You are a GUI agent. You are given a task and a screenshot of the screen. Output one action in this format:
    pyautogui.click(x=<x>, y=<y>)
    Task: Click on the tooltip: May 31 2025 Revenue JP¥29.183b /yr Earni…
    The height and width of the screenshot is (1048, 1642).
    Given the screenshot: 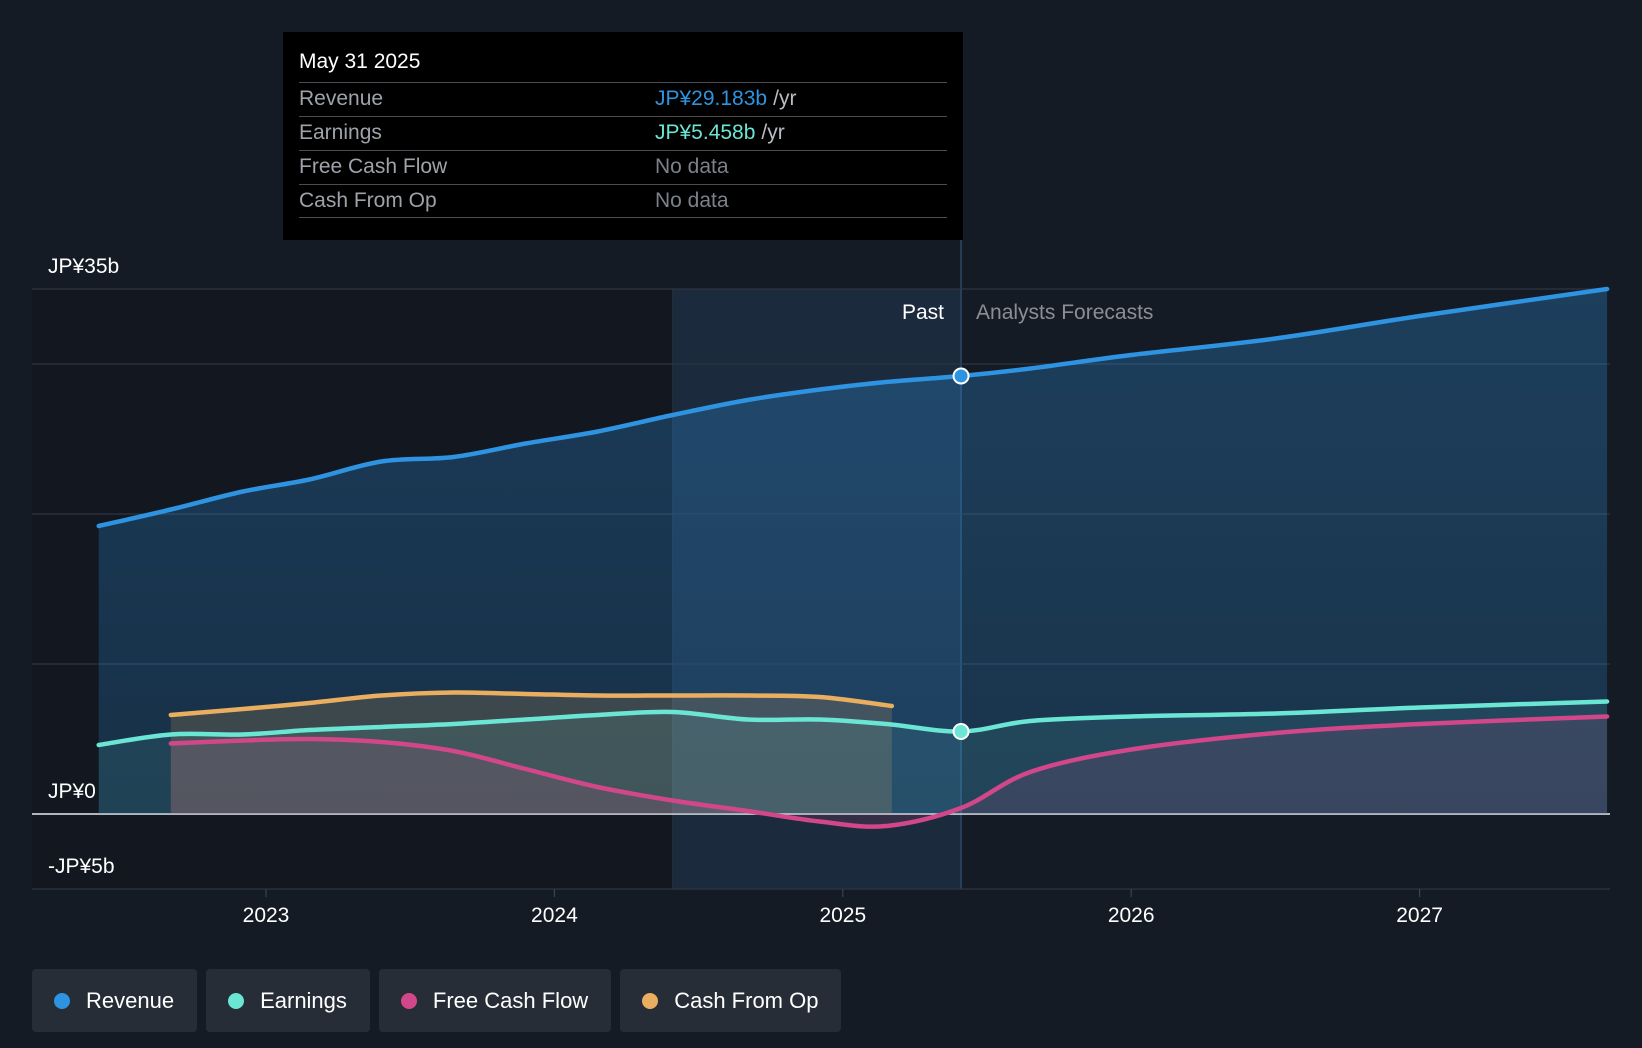 What is the action you would take?
    pyautogui.click(x=623, y=136)
    